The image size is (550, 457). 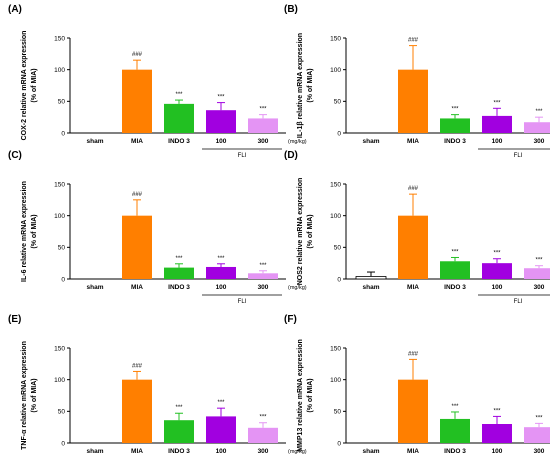 What do you see at coordinates (14, 319) in the screenshot?
I see `panel-letter: (E)` at bounding box center [14, 319].